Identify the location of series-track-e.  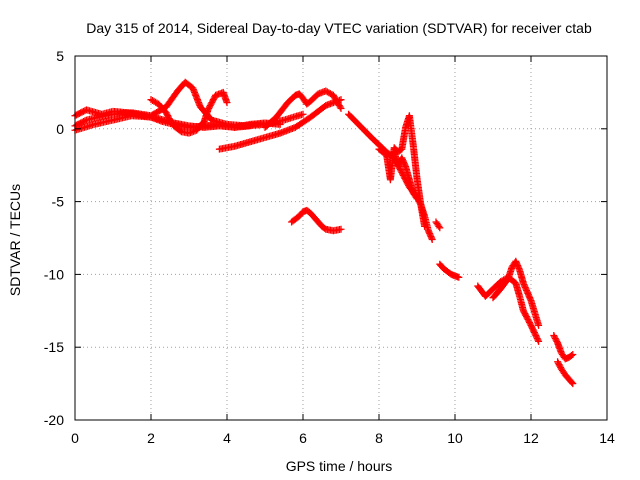
(280, 124).